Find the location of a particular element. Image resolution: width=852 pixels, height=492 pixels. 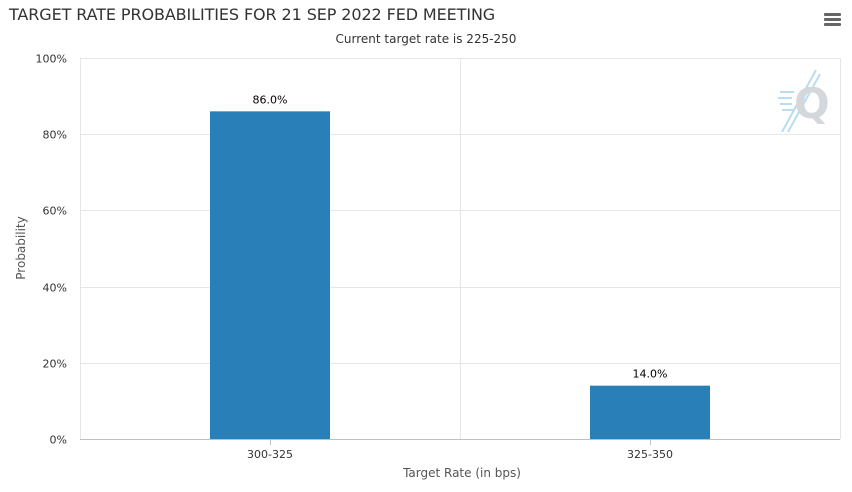

x-tick-label: 325-350 is located at coordinates (650, 454).